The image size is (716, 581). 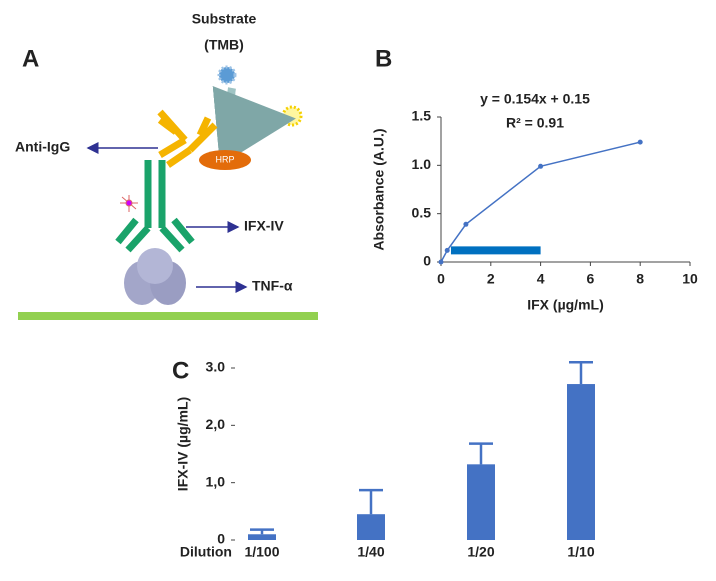 I want to click on annotation: y = 0.154x + 0.15, so click(x=535, y=99).